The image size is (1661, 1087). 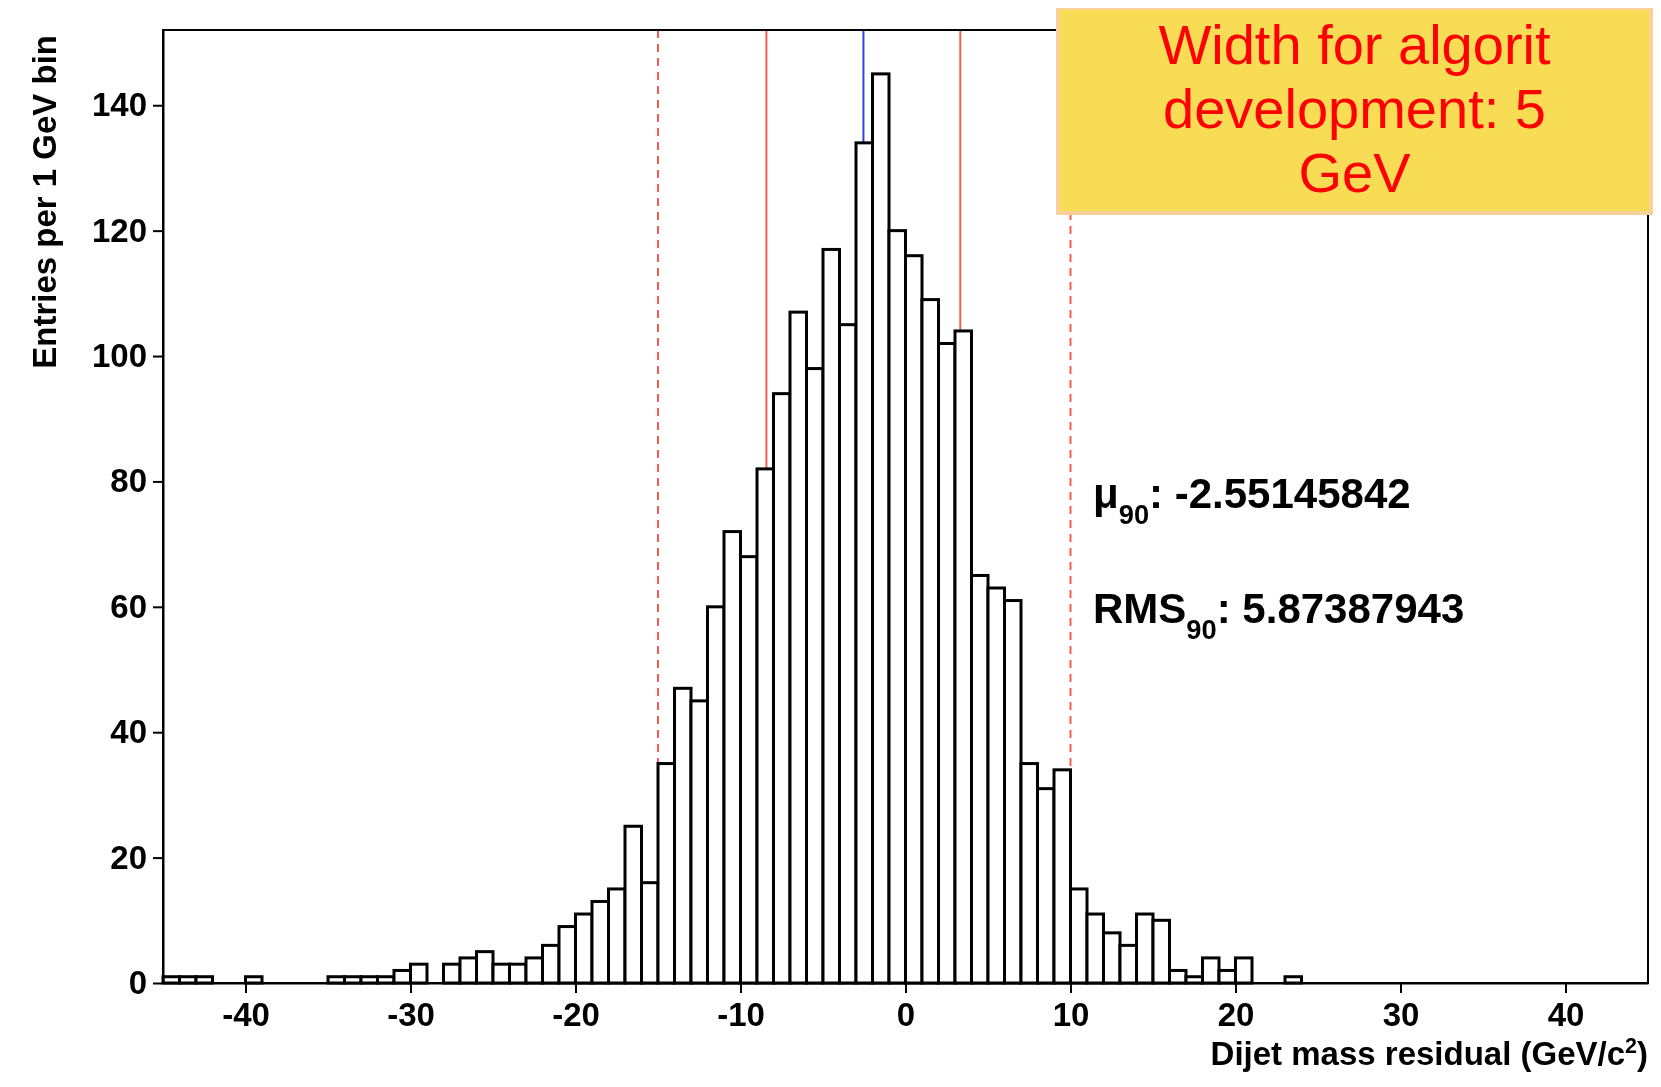 What do you see at coordinates (1279, 615) in the screenshot?
I see `annotation: RMS$_{90}$: 5.87387943` at bounding box center [1279, 615].